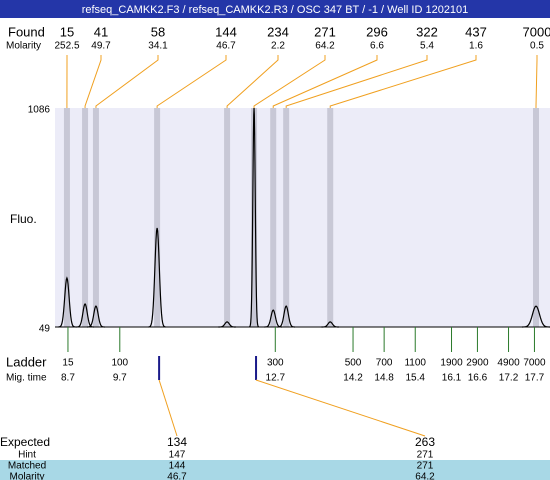  What do you see at coordinates (427, 46) in the screenshot?
I see `found-molarity: 5.4` at bounding box center [427, 46].